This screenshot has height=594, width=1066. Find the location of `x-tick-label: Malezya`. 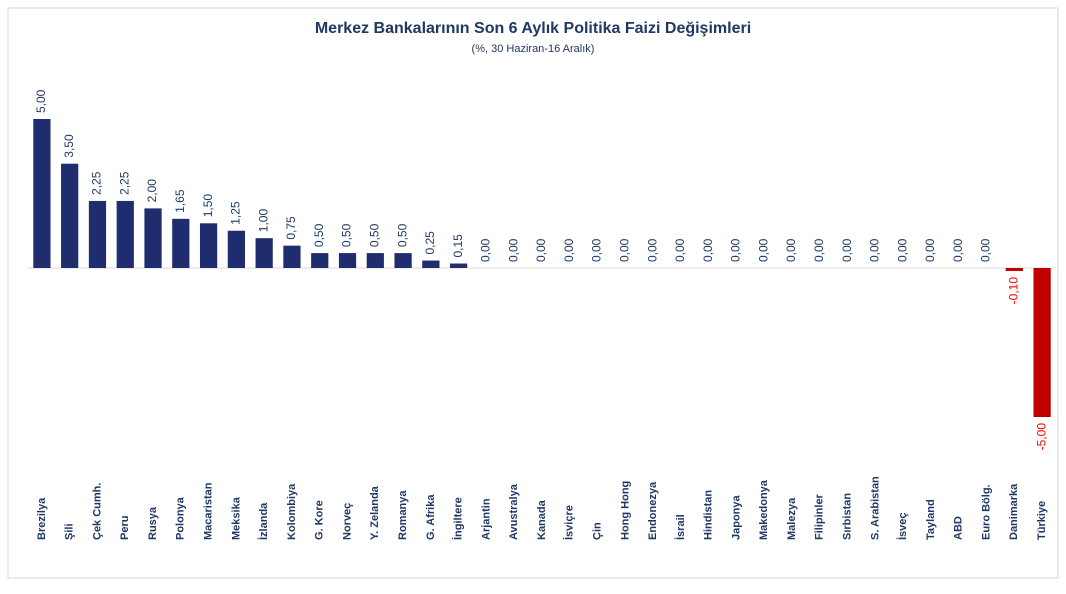

x-tick-label: Malezya is located at coordinates (792, 518).